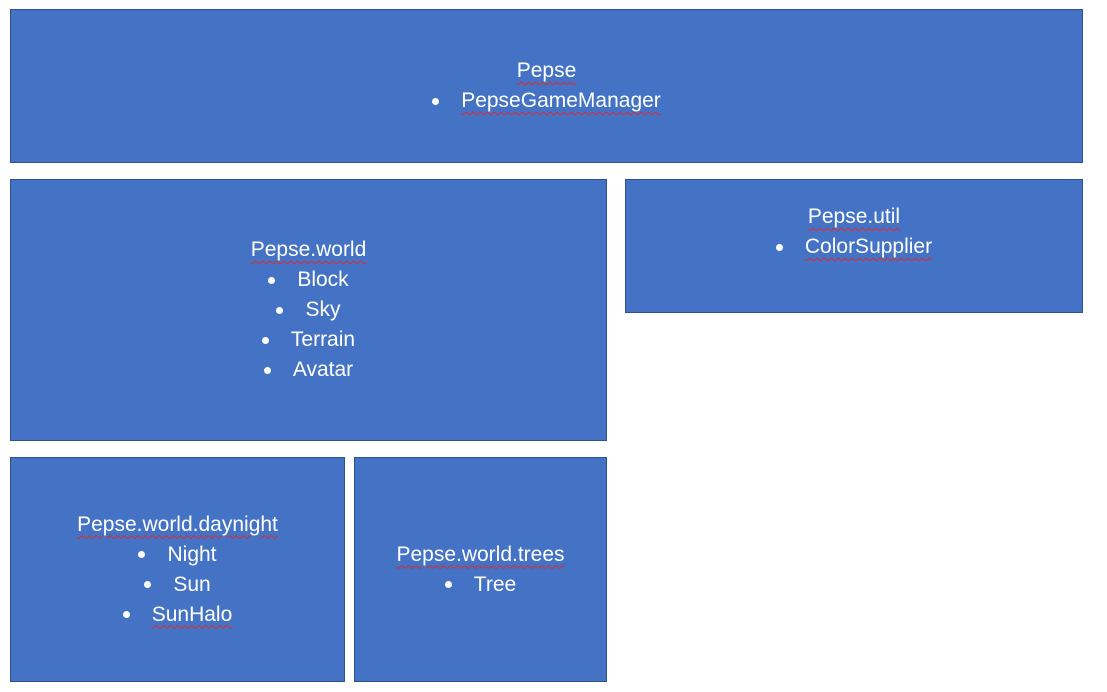 The height and width of the screenshot is (692, 1107). Describe the element at coordinates (323, 369) in the screenshot. I see `item-label: Avatar` at that location.